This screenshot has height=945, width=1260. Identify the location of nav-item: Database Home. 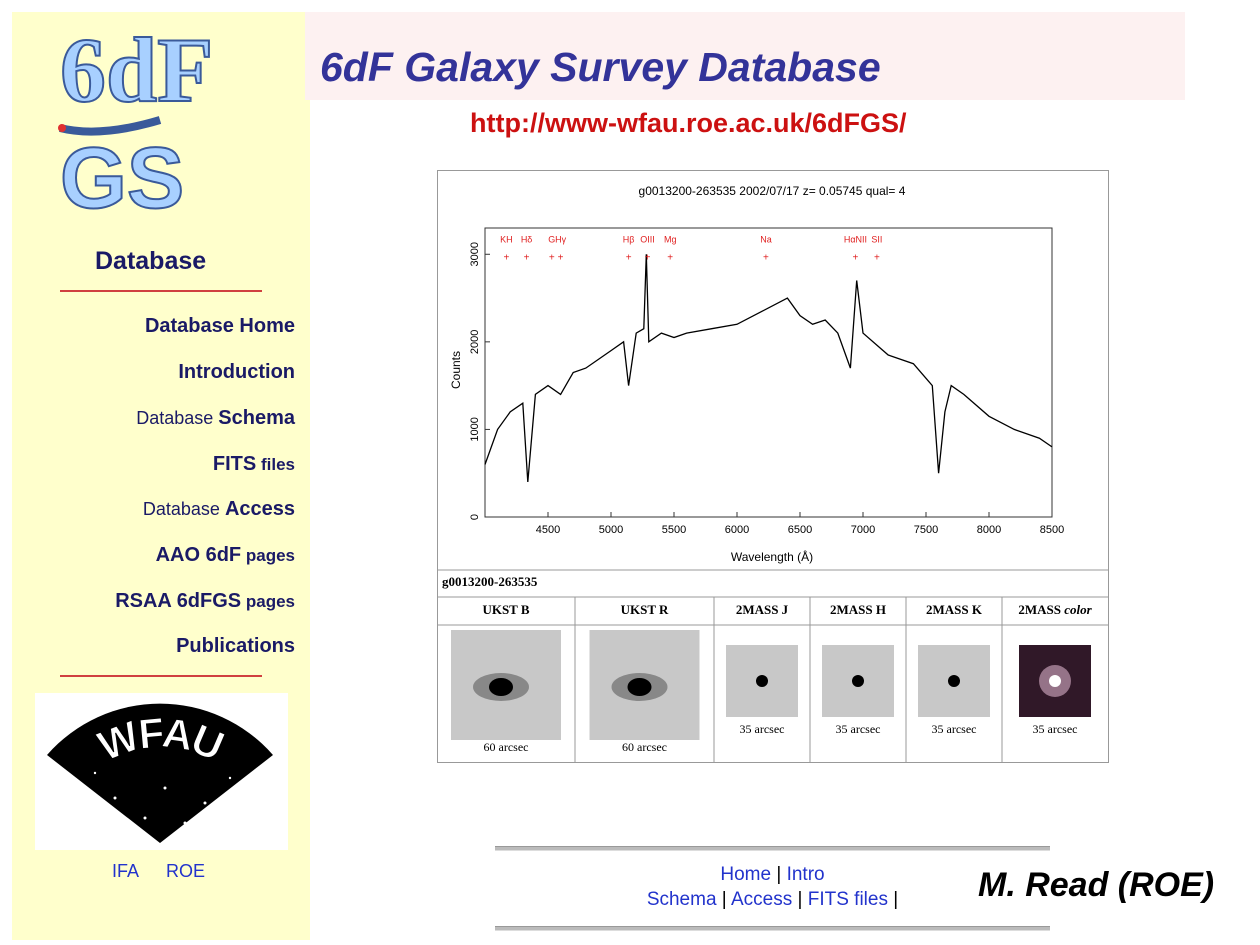
(220, 326).